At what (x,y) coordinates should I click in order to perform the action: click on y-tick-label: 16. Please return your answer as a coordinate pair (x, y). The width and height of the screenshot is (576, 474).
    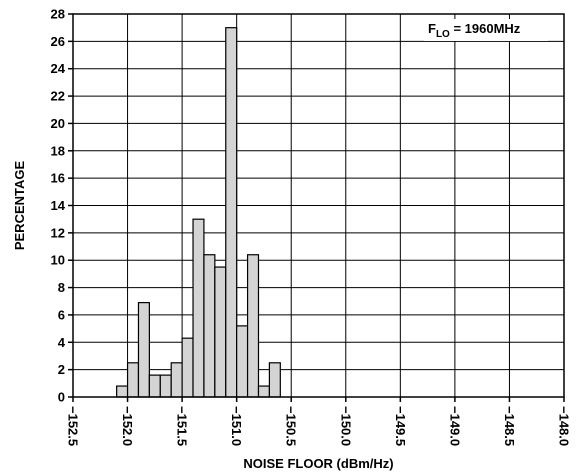
    Looking at the image, I should click on (58, 178).